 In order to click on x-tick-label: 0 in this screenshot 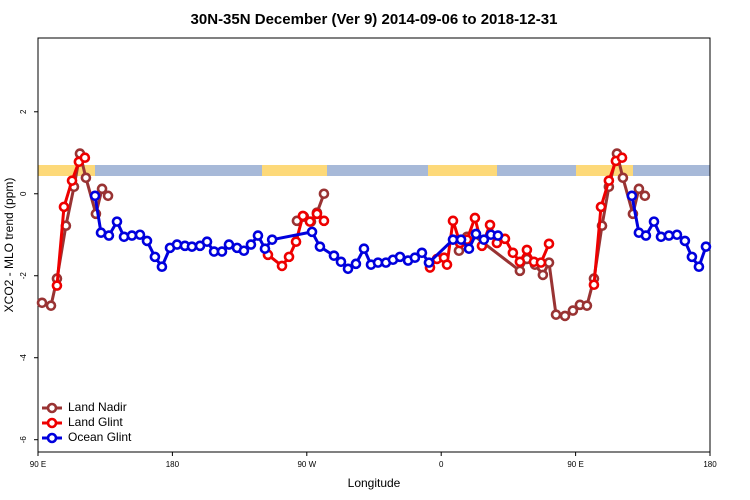, I will do `click(441, 464)`.